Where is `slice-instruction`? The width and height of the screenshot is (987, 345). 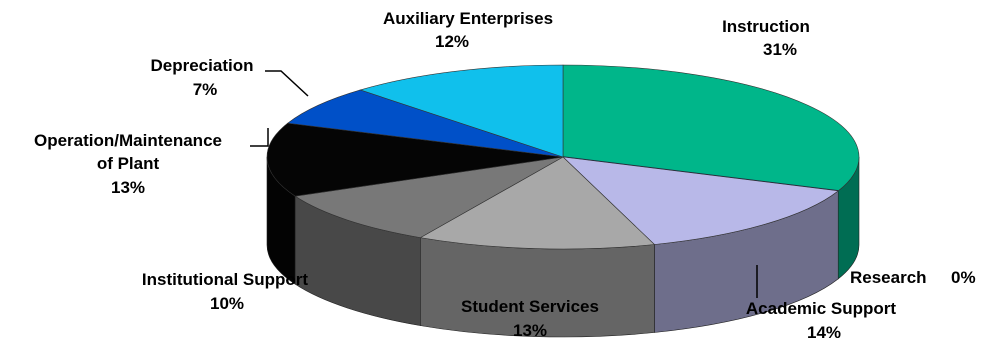 slice-instruction is located at coordinates (711, 128).